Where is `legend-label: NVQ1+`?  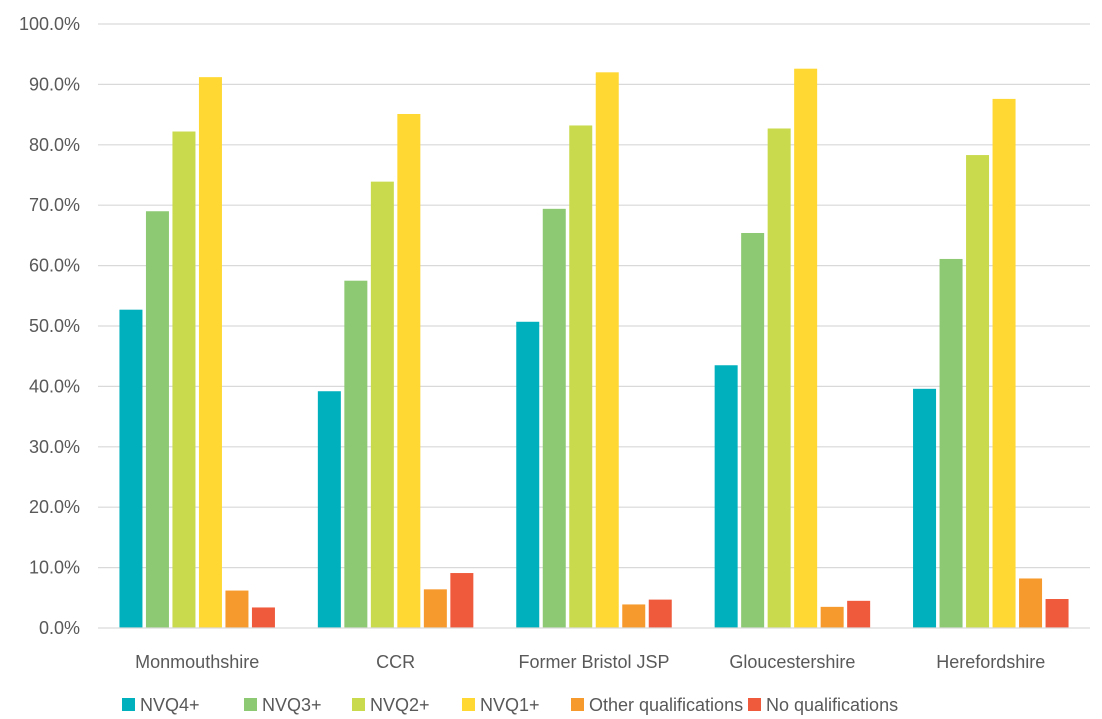 legend-label: NVQ1+ is located at coordinates (510, 705).